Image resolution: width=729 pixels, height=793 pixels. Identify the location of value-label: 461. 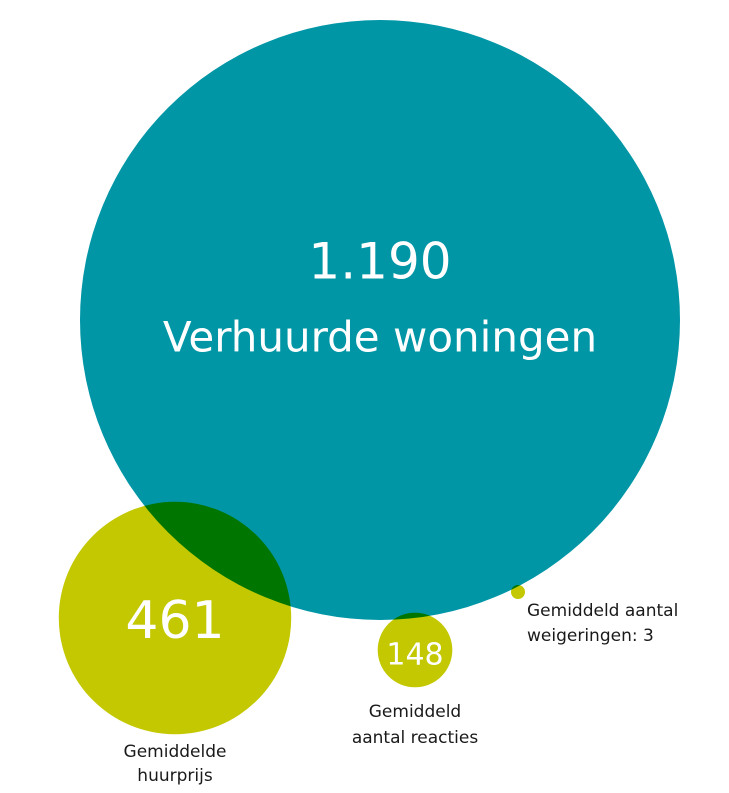
(174, 621).